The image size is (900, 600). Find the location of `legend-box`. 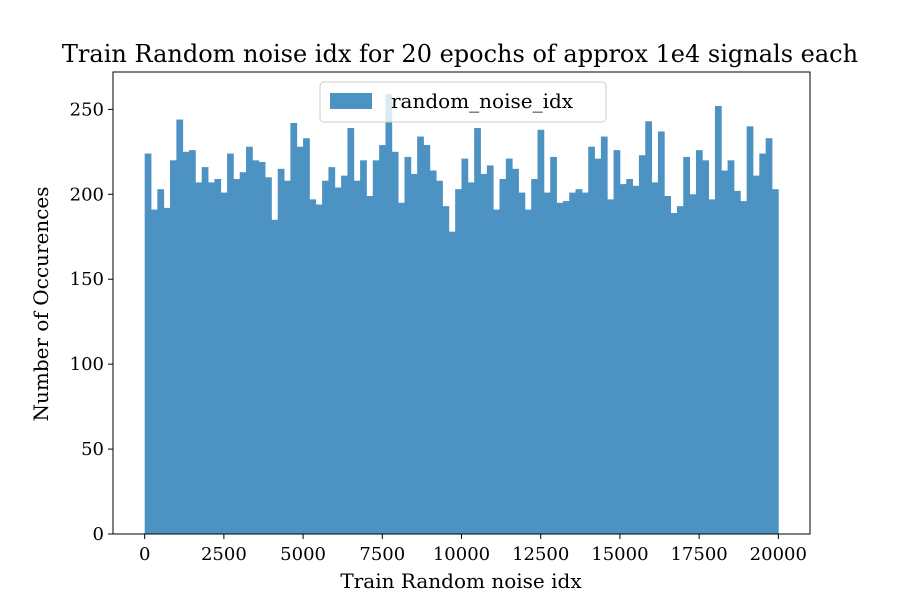

legend-box is located at coordinates (463, 102).